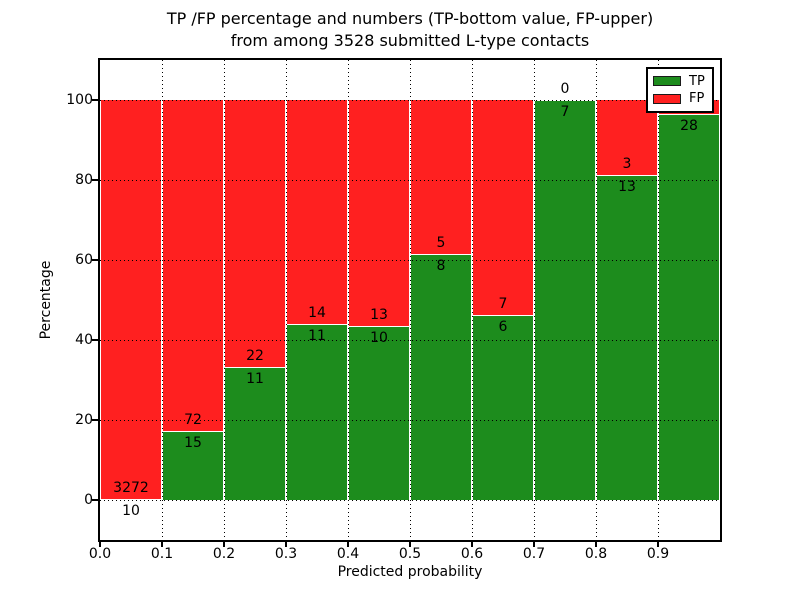  I want to click on y-tick-label: 40, so click(84, 340).